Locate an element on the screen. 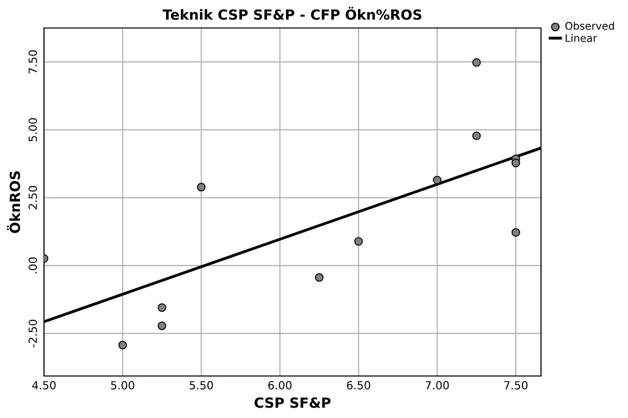 The width and height of the screenshot is (628, 418). x-tick-label: 6.50 is located at coordinates (358, 385).